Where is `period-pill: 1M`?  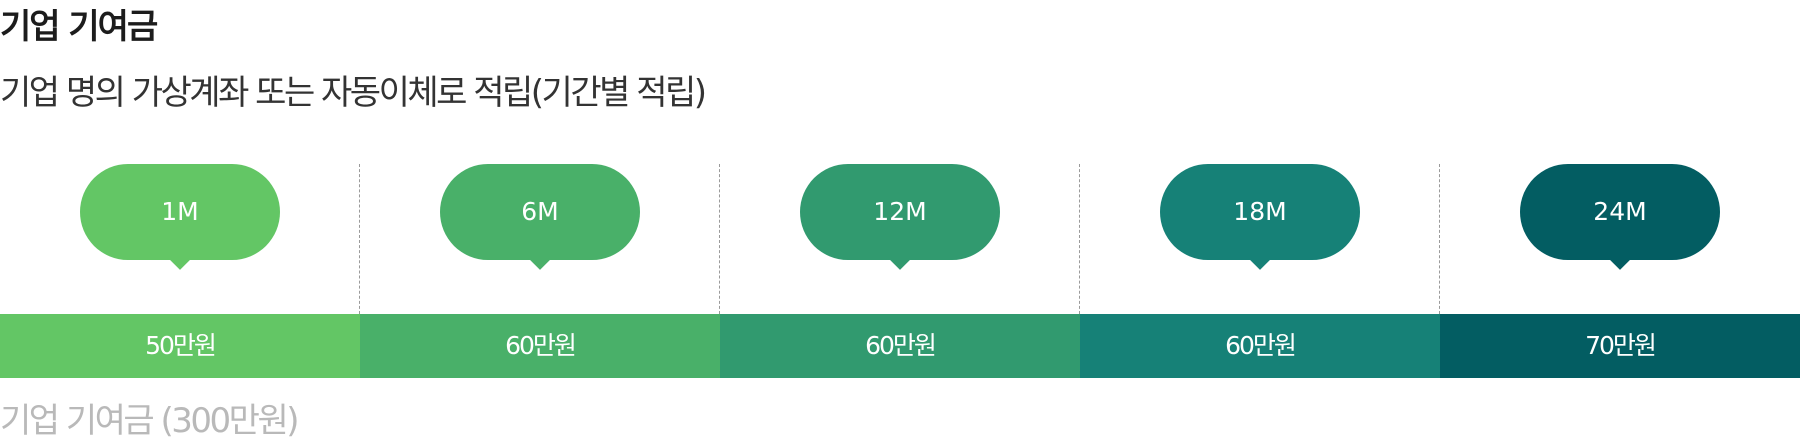 period-pill: 1M is located at coordinates (180, 217).